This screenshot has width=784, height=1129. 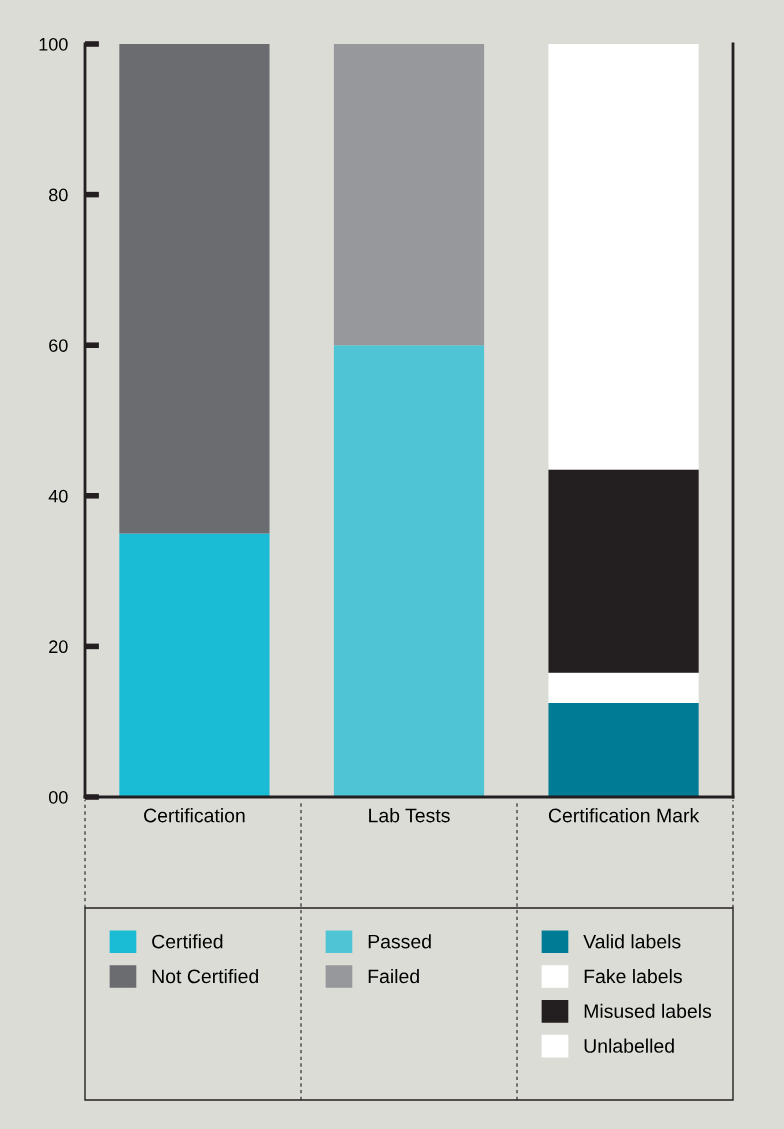 I want to click on legend-label: Not Certified, so click(x=205, y=976).